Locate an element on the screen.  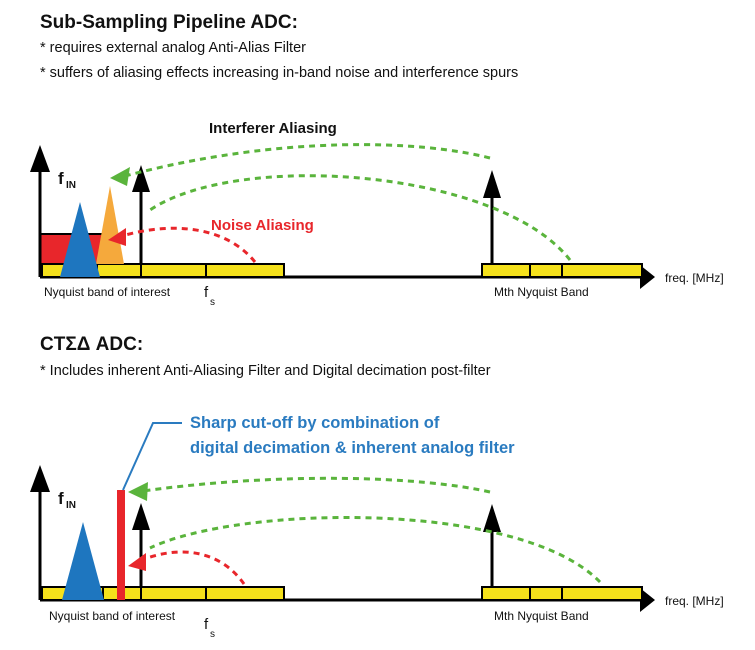
noise-aliasing-label: Noise Aliasing is located at coordinates (262, 225).